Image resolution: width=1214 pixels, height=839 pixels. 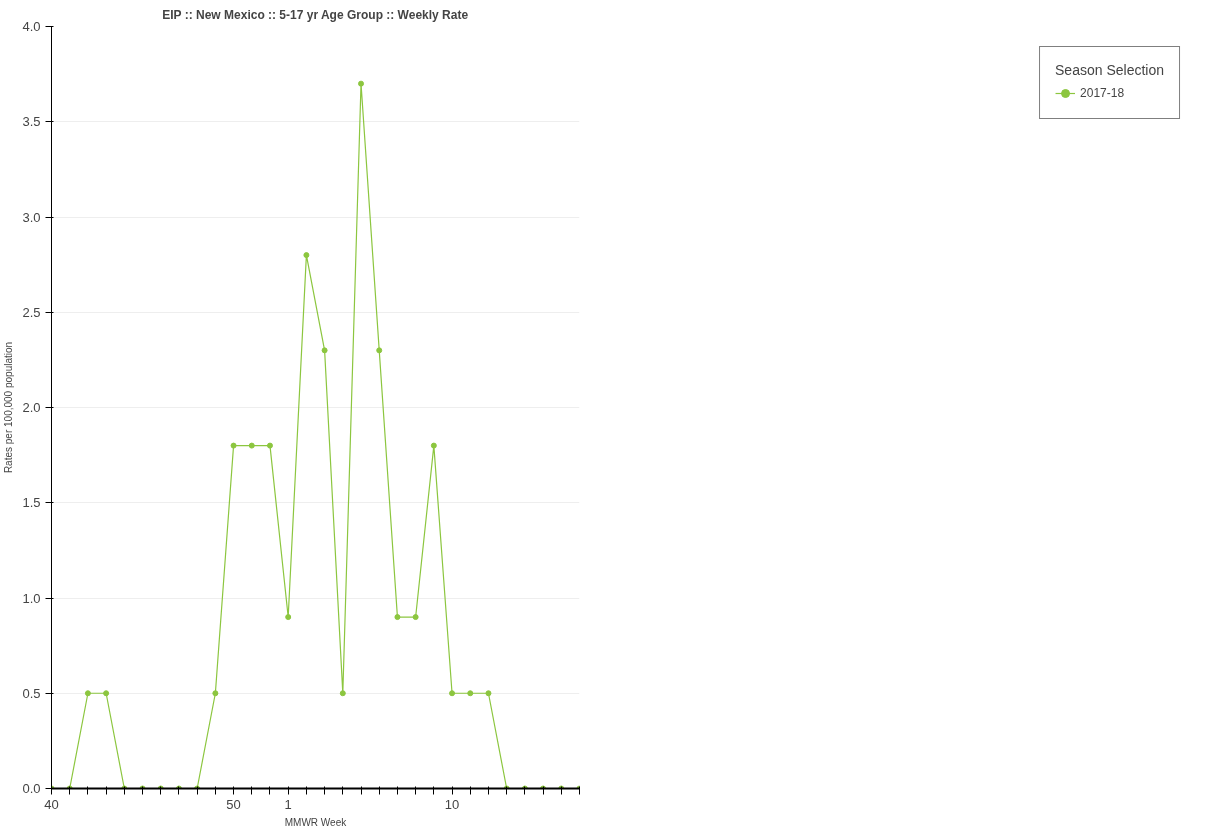 I want to click on y-tick-label: 2.0, so click(x=31, y=407).